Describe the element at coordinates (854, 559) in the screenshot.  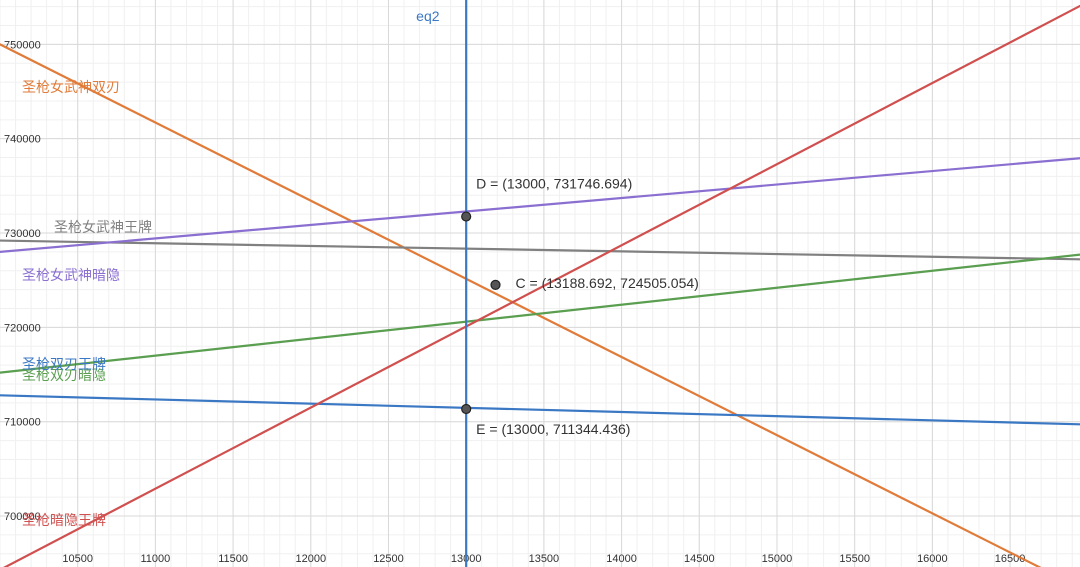
I see `x-tick-label: 15500` at that location.